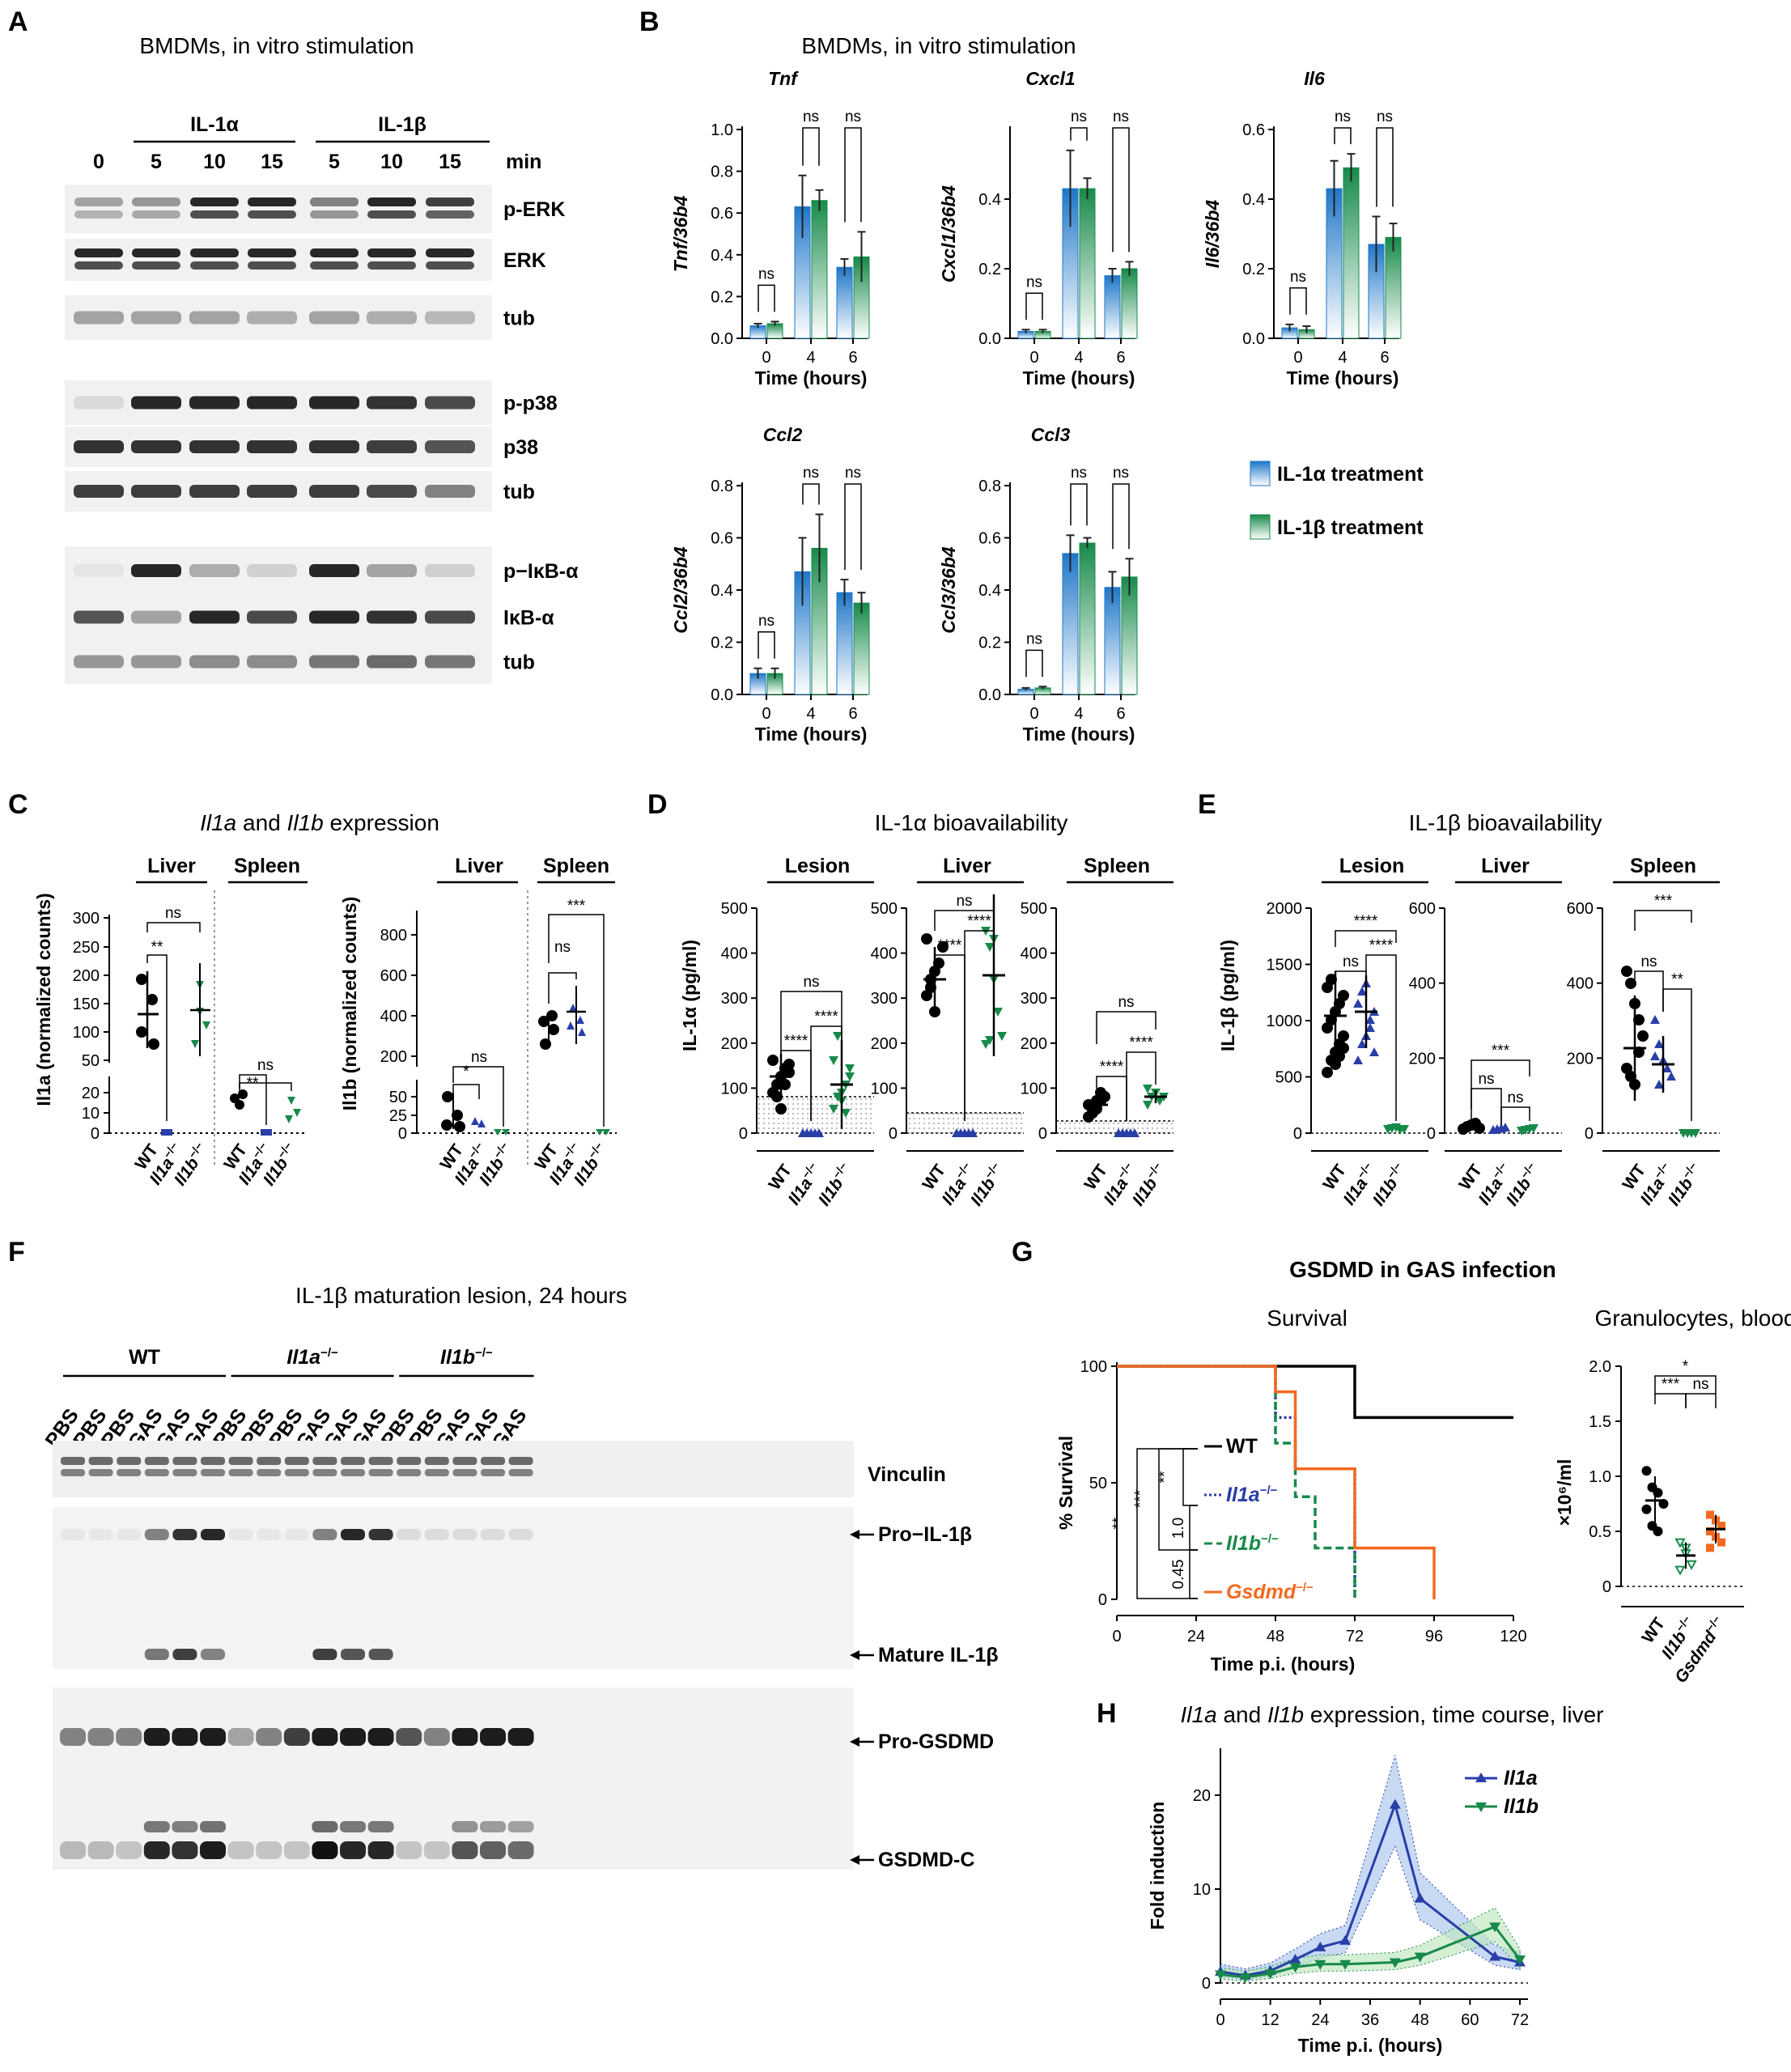 The image size is (1791, 2072). What do you see at coordinates (1283, 1664) in the screenshot?
I see `x-axis-label: Time p.i. (hours)` at bounding box center [1283, 1664].